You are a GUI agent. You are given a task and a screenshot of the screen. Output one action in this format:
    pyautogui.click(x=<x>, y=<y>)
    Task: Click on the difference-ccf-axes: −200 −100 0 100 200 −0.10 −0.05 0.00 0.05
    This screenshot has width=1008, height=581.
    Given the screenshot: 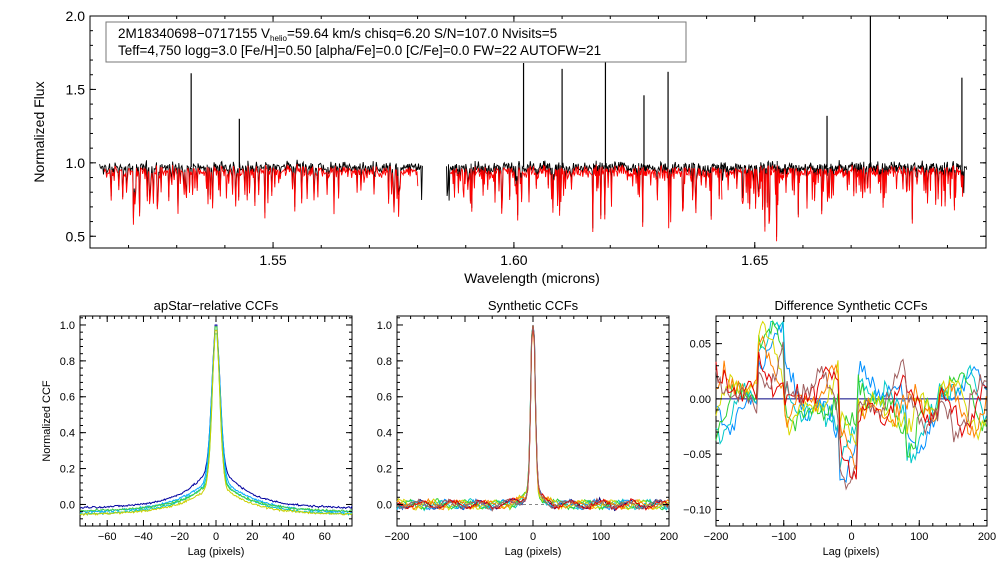 What is the action you would take?
    pyautogui.click(x=839, y=429)
    